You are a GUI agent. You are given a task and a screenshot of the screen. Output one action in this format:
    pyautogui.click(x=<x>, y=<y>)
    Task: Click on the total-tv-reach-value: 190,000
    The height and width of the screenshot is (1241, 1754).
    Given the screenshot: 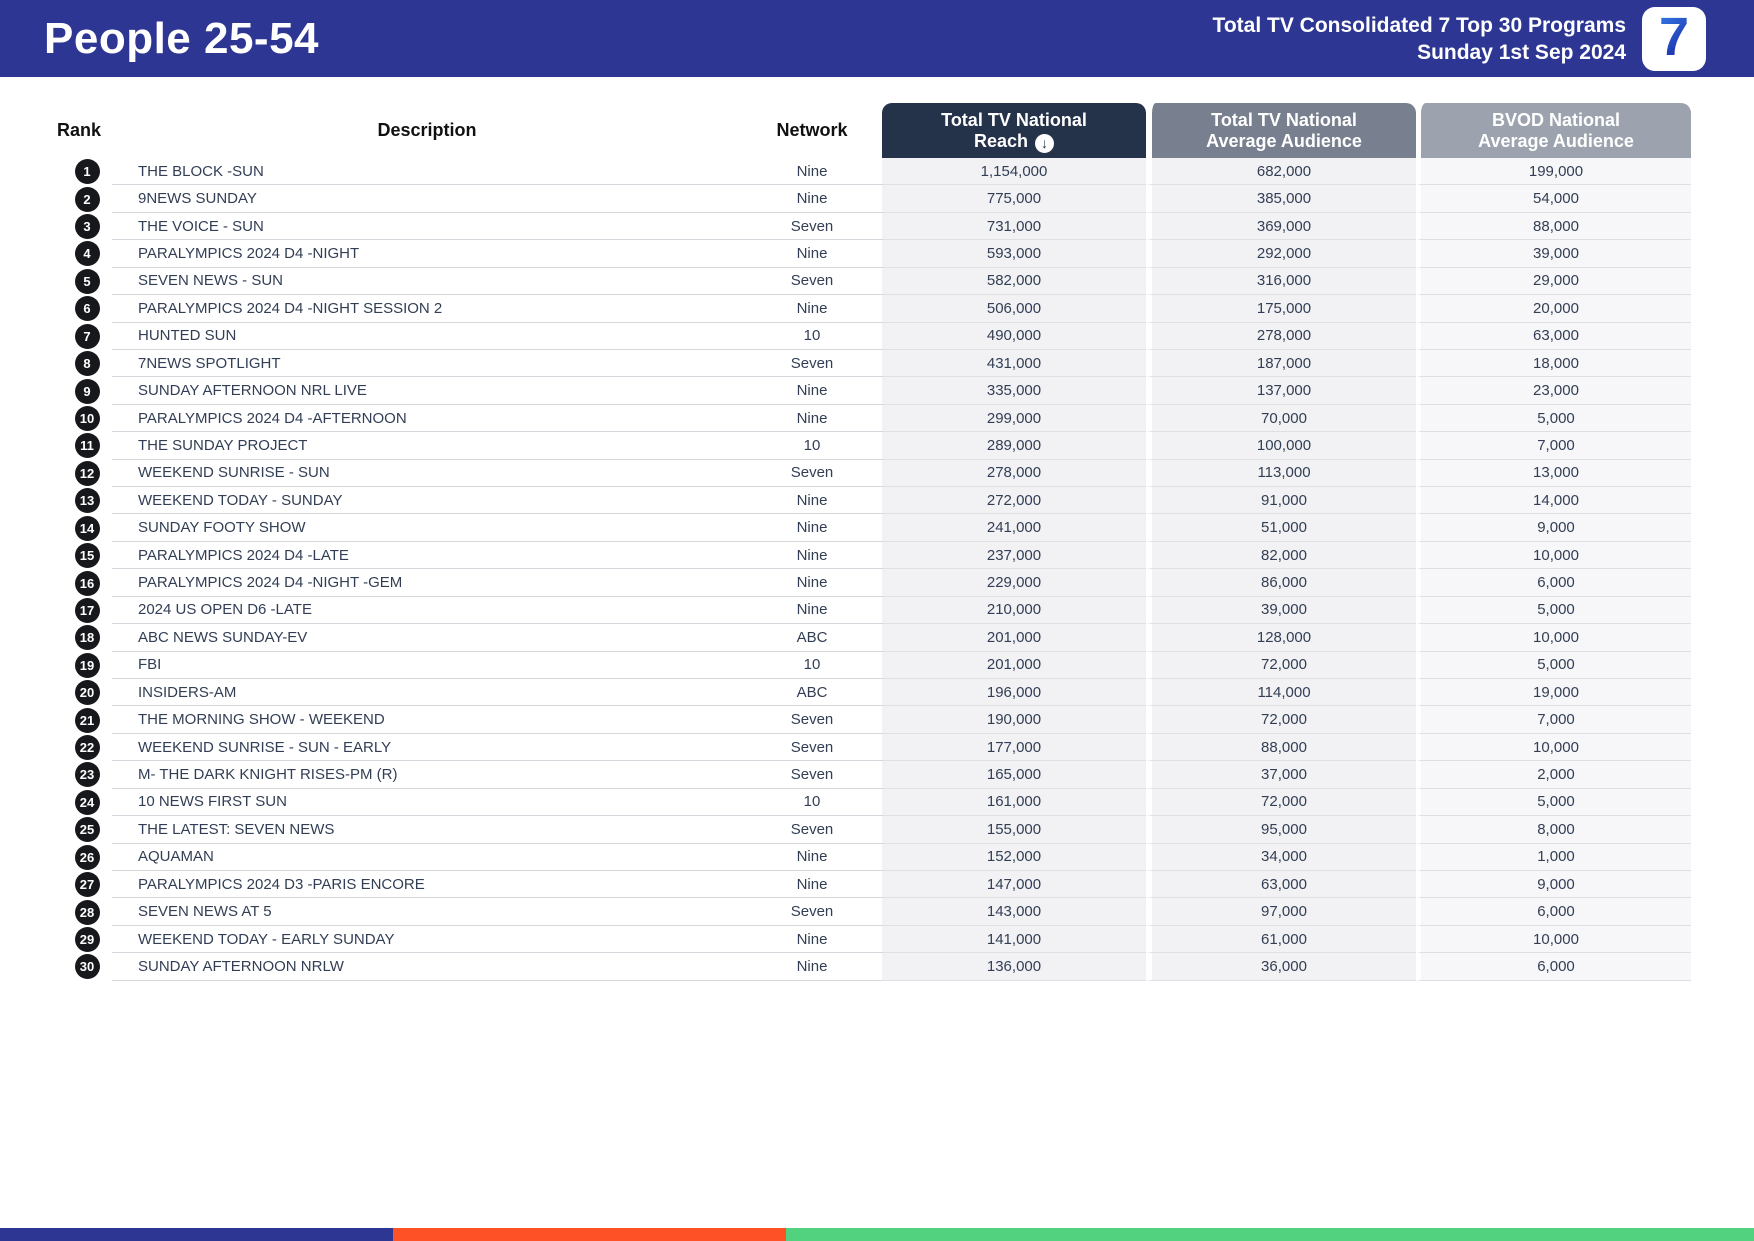 What is the action you would take?
    pyautogui.click(x=1014, y=720)
    